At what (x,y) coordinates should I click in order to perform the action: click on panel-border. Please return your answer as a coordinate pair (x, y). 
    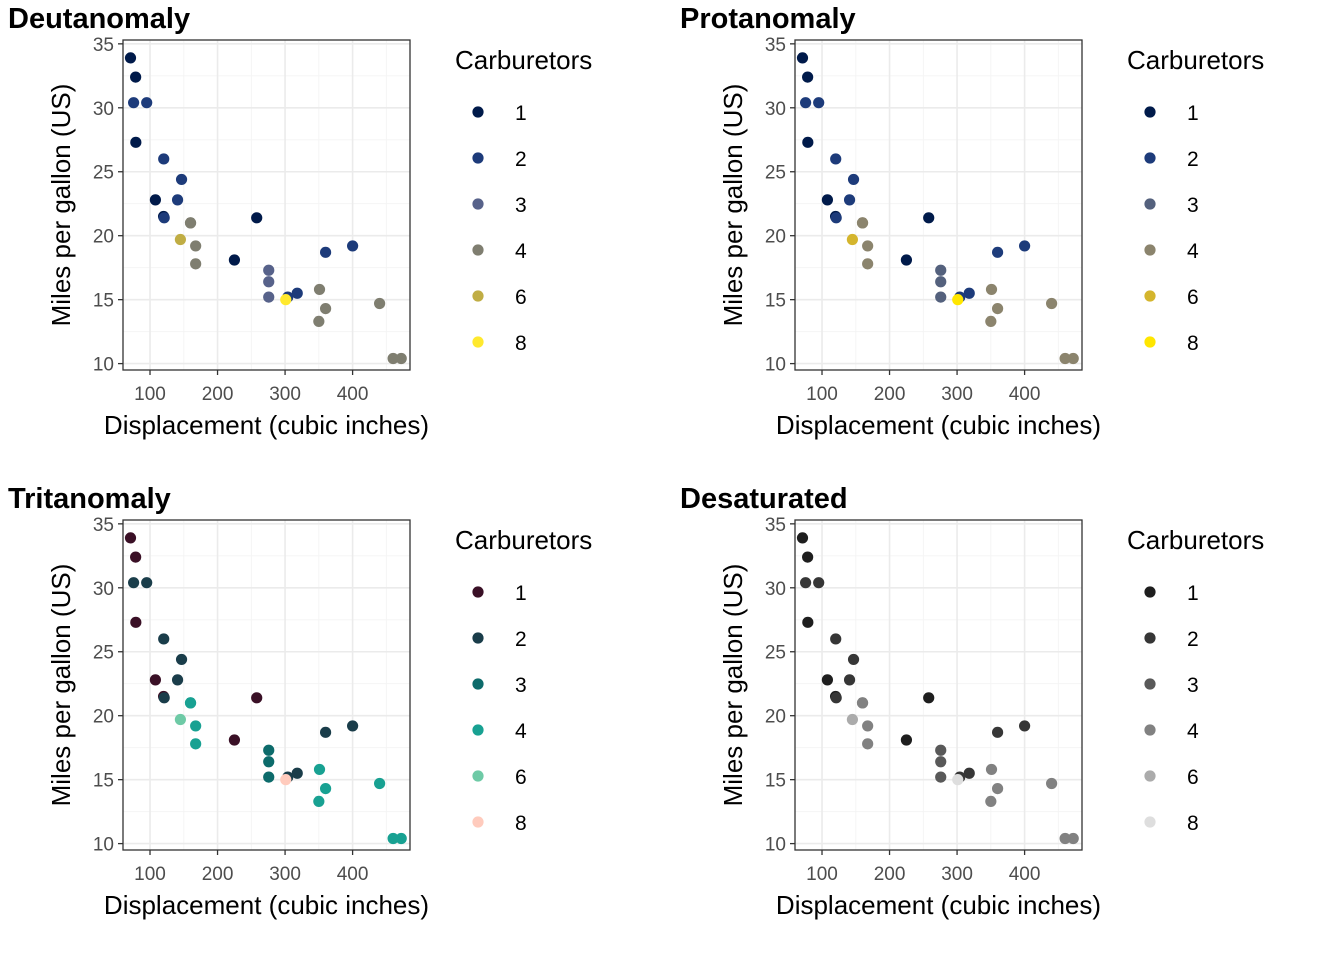
    Looking at the image, I should click on (938, 685).